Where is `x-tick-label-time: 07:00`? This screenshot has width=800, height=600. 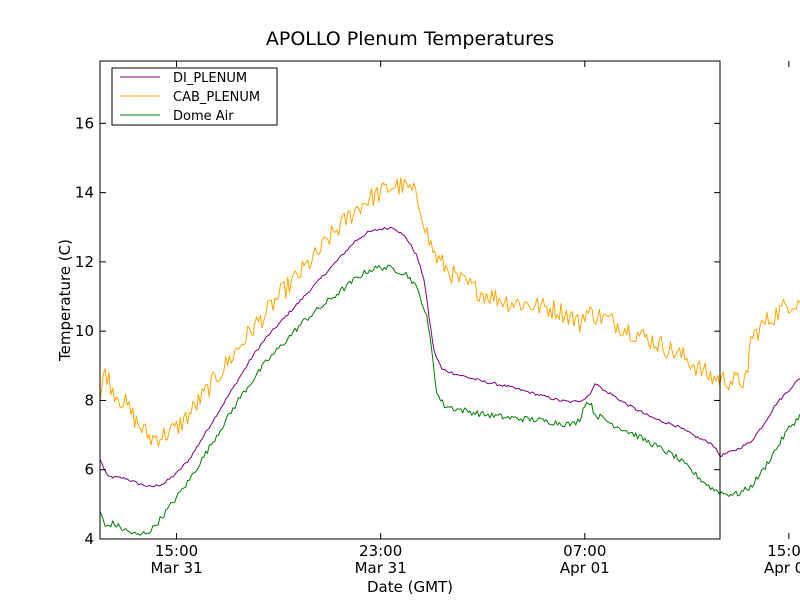 x-tick-label-time: 07:00 is located at coordinates (584, 551).